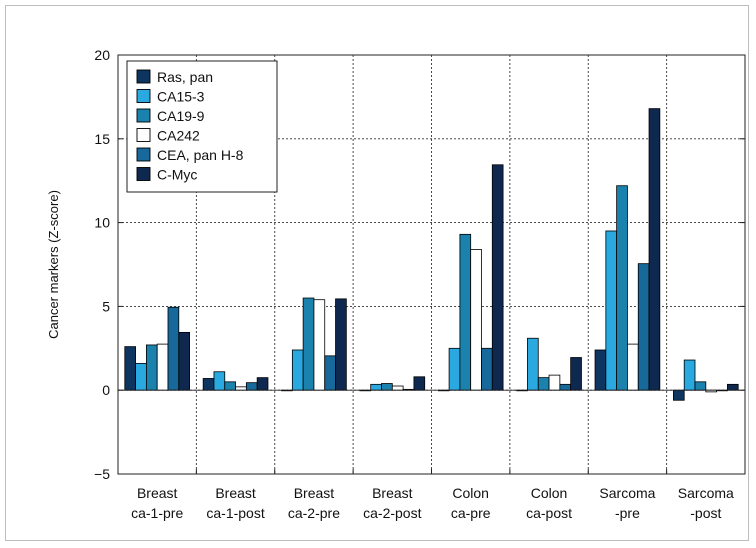  I want to click on legend-entry: Ras, pan, so click(185, 77).